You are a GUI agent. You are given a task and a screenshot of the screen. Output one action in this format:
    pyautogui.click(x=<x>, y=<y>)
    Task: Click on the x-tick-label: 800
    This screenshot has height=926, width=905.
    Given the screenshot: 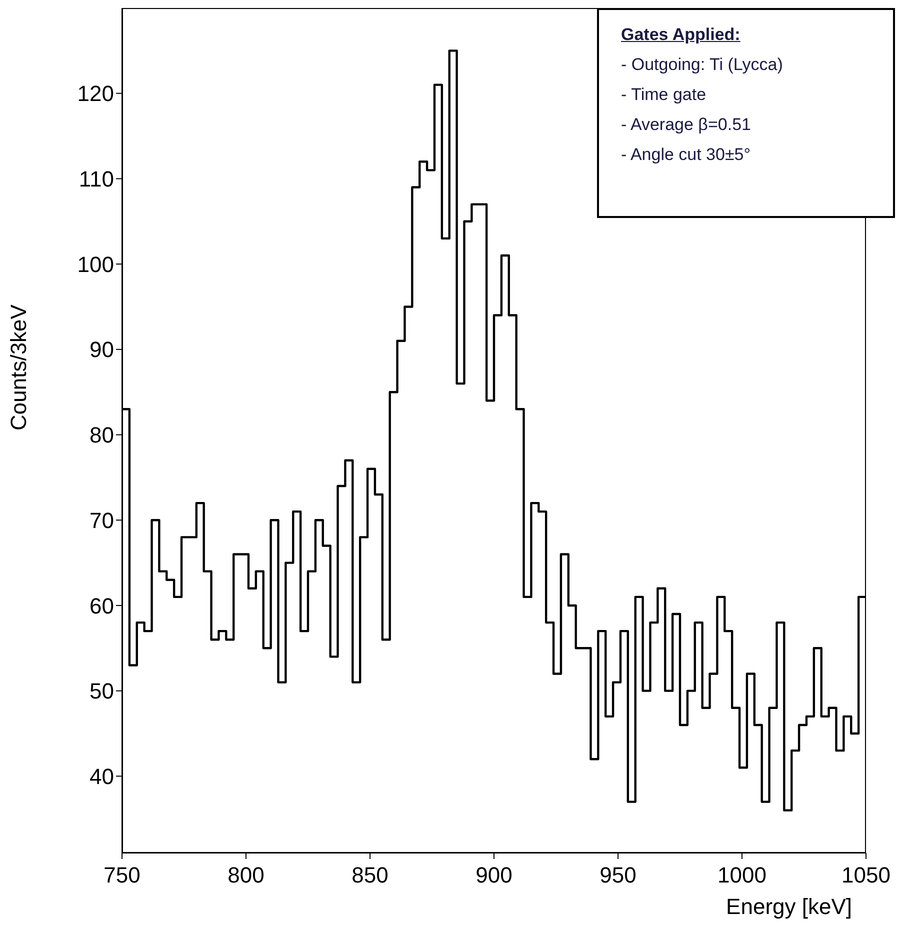 What is the action you would take?
    pyautogui.click(x=246, y=875)
    